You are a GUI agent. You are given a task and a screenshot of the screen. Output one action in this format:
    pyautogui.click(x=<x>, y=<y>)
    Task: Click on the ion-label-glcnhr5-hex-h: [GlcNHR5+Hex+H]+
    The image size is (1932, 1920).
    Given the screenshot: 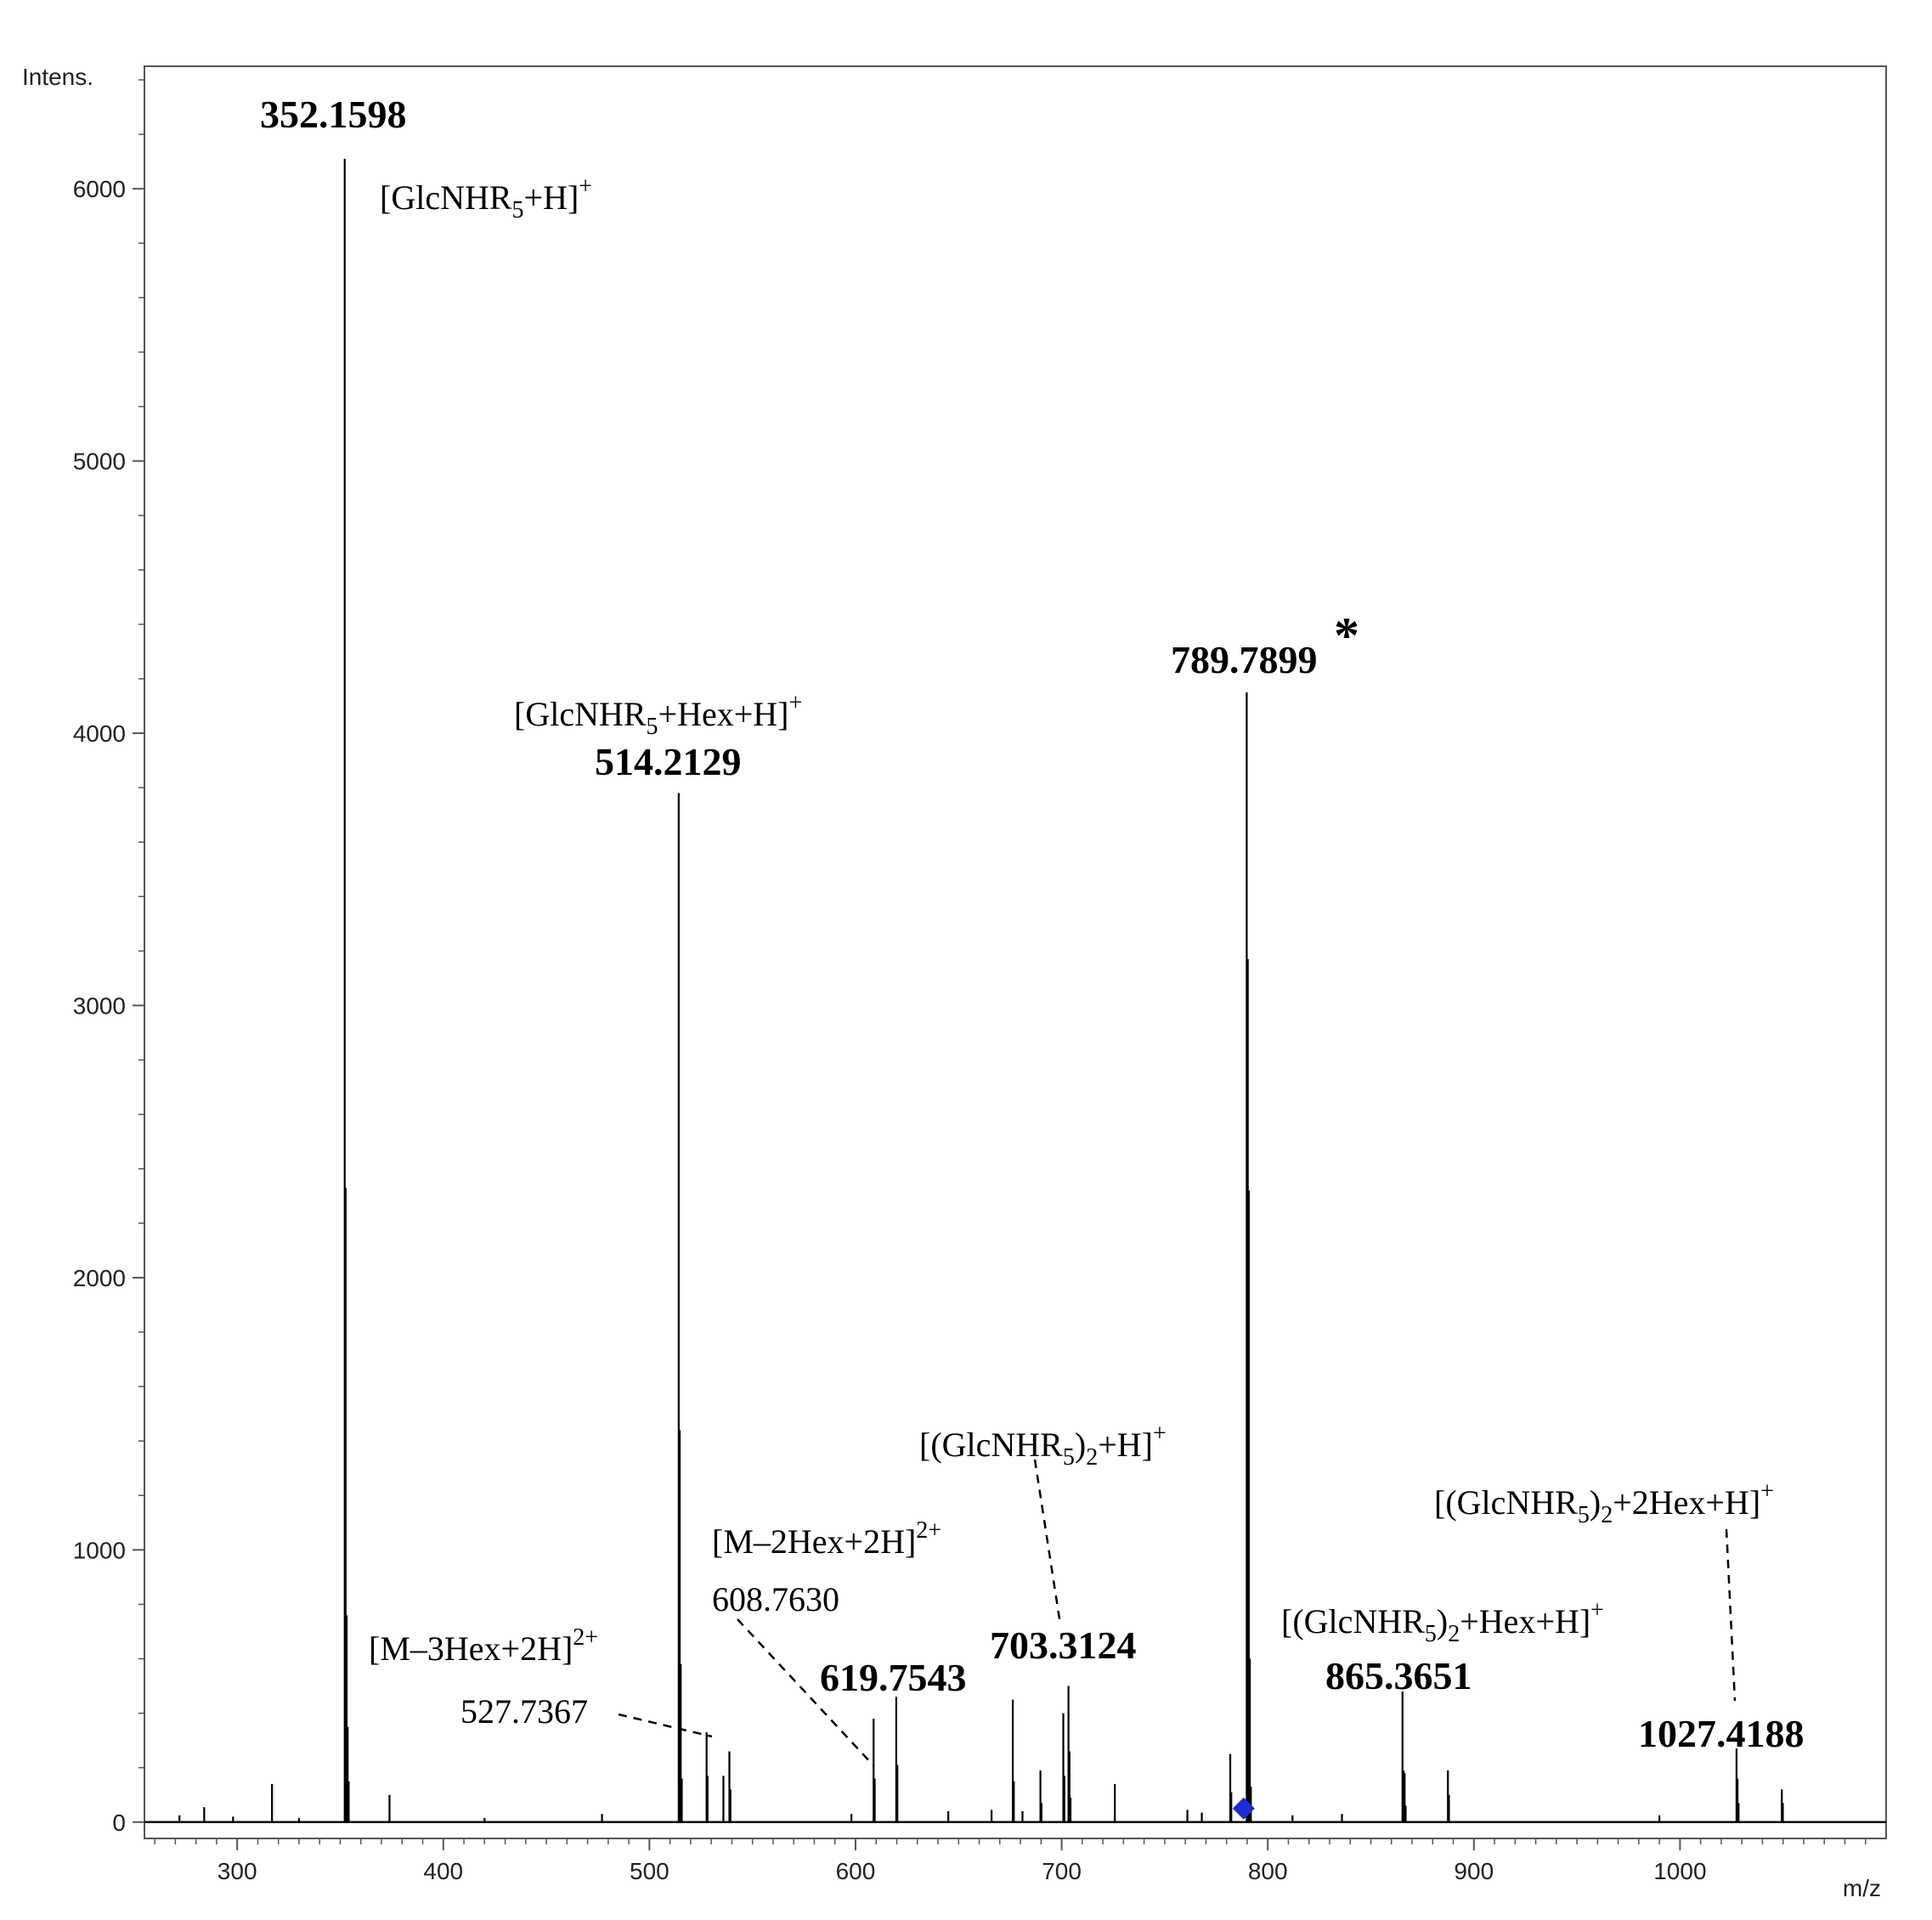 What is the action you would take?
    pyautogui.click(x=658, y=715)
    